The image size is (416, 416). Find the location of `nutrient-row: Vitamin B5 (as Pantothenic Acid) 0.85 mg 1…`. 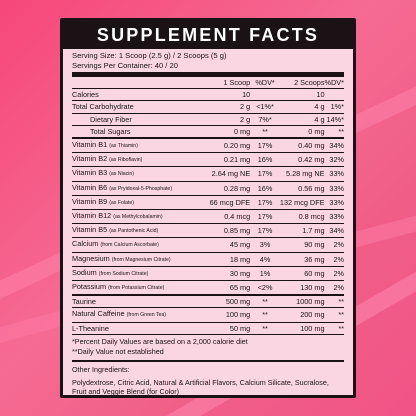

nutrient-row: Vitamin B5 (as Pantothenic Acid) 0.85 mg 1… is located at coordinates (208, 231).